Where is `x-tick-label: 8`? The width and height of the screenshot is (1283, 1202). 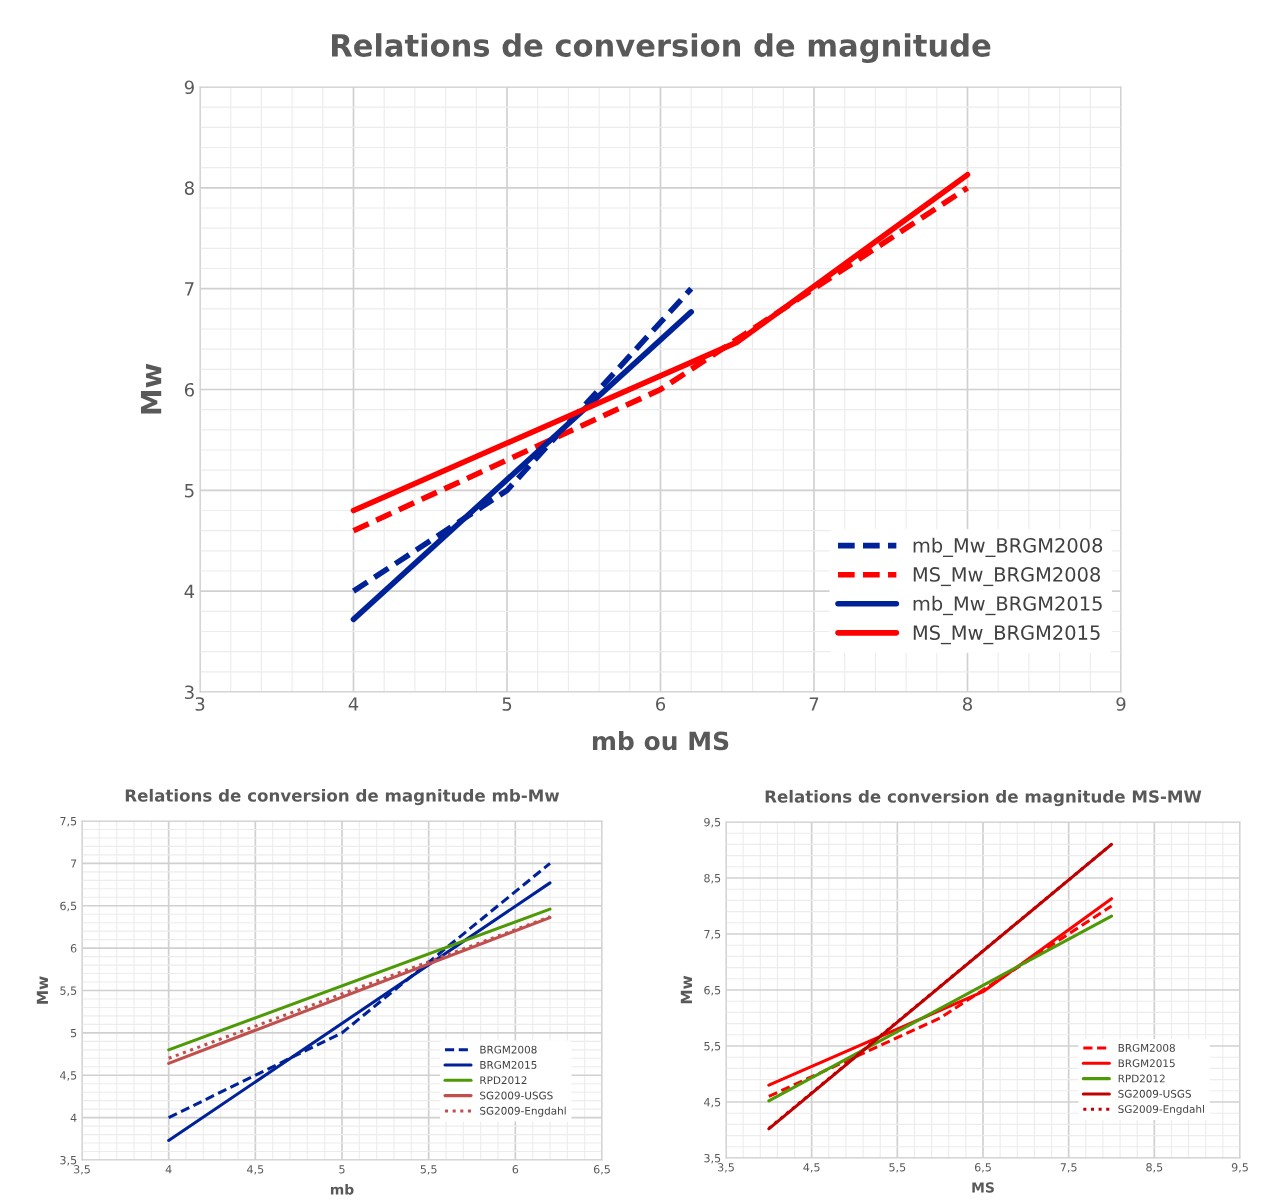 x-tick-label: 8 is located at coordinates (967, 704).